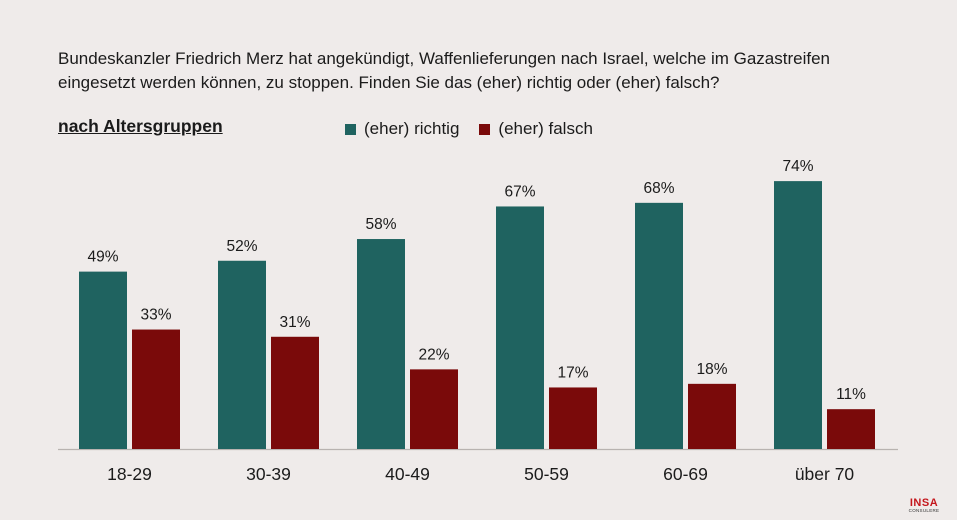 Image resolution: width=957 pixels, height=520 pixels. I want to click on logo-sub-text: CONSULERE, so click(924, 510).